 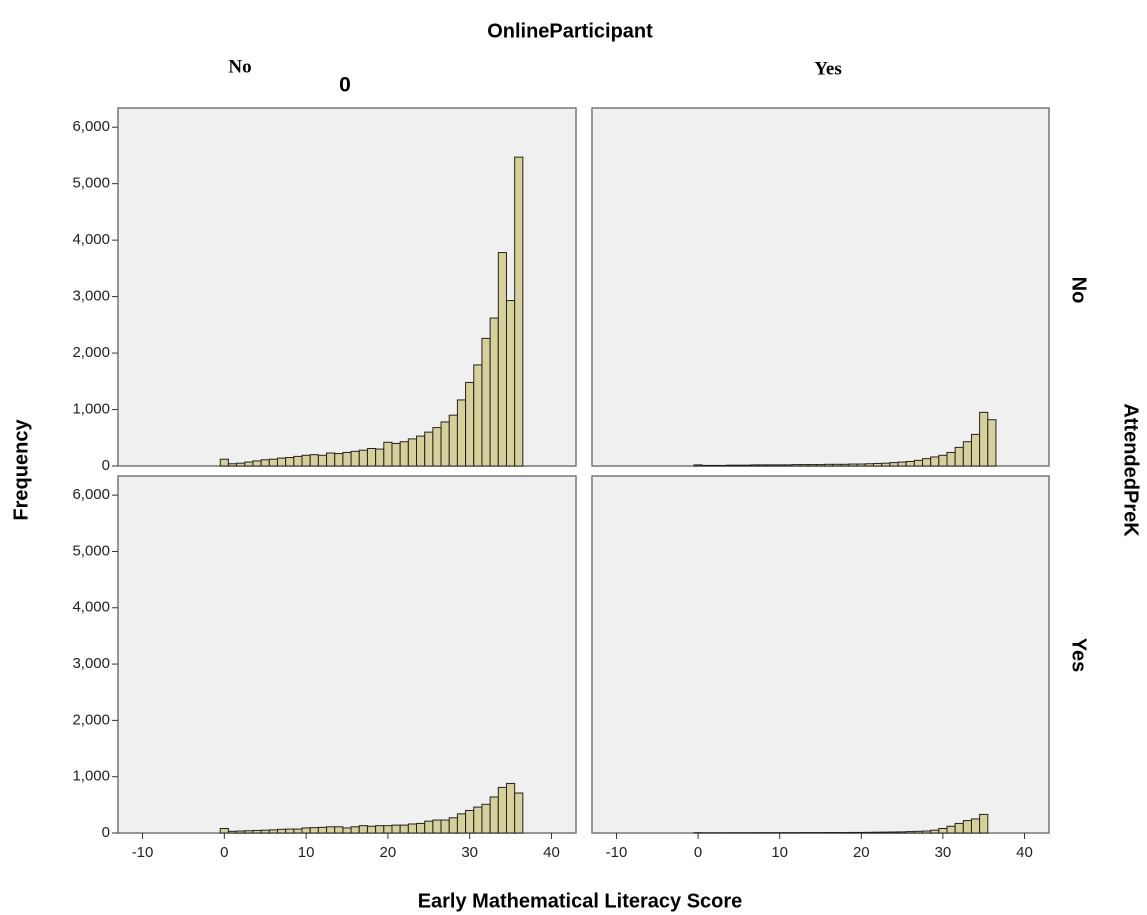 I want to click on x-tick-label: 10, so click(x=779, y=852).